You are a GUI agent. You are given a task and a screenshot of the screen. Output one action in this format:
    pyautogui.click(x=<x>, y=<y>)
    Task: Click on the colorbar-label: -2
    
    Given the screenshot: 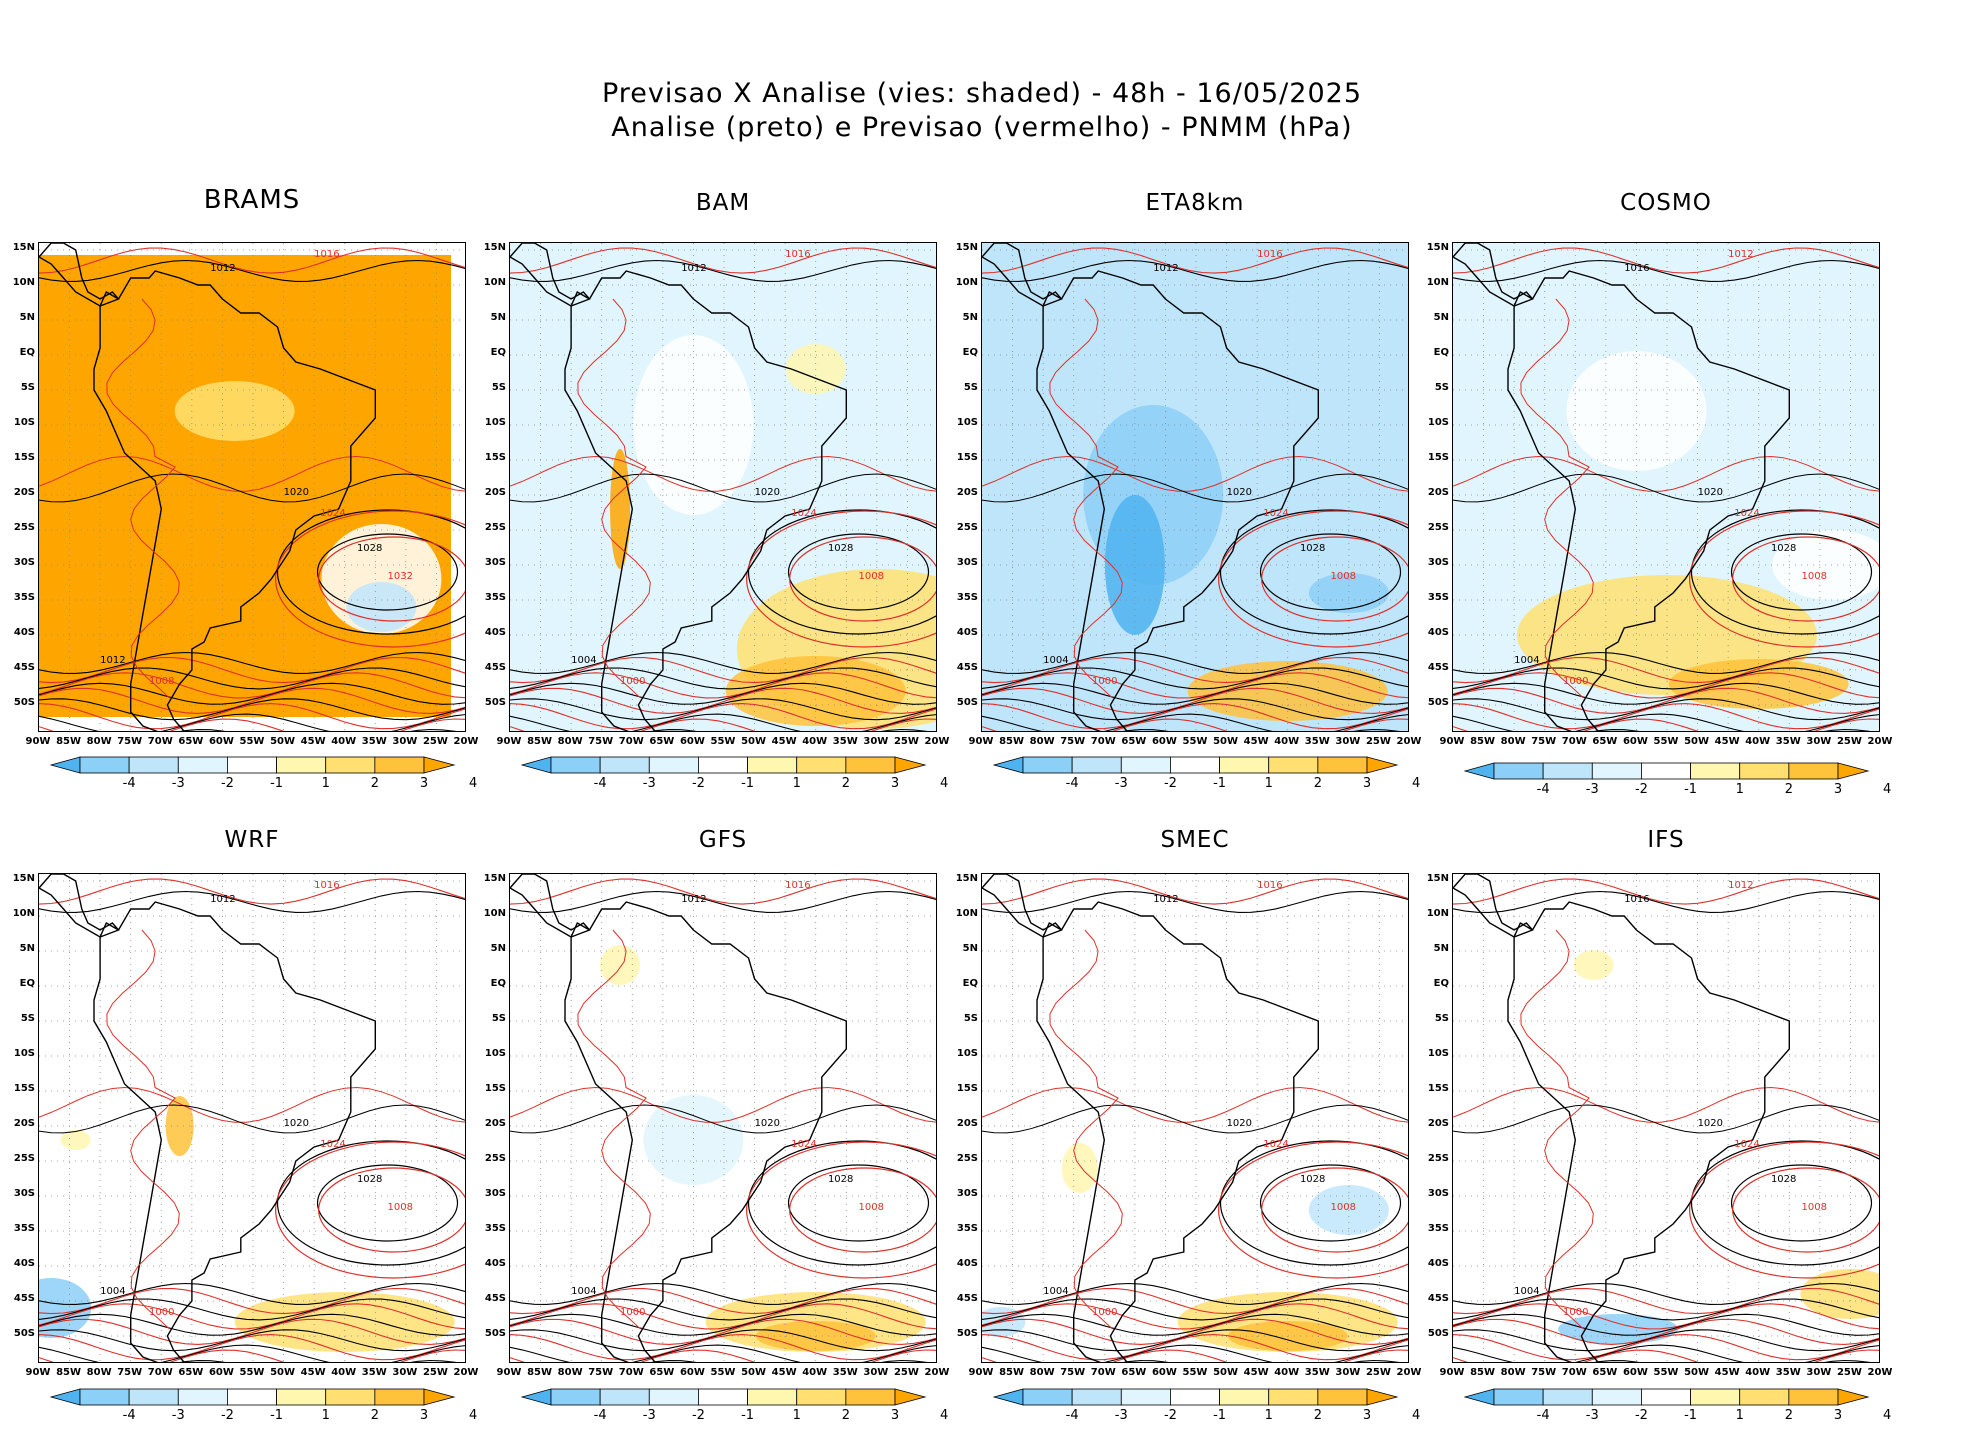 What is the action you would take?
    pyautogui.click(x=698, y=1415)
    